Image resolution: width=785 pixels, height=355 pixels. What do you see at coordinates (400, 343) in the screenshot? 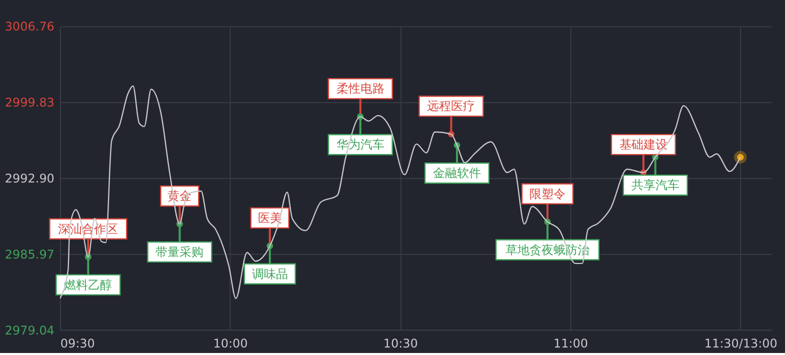
I see `x-tick-label: 10:30` at bounding box center [400, 343].